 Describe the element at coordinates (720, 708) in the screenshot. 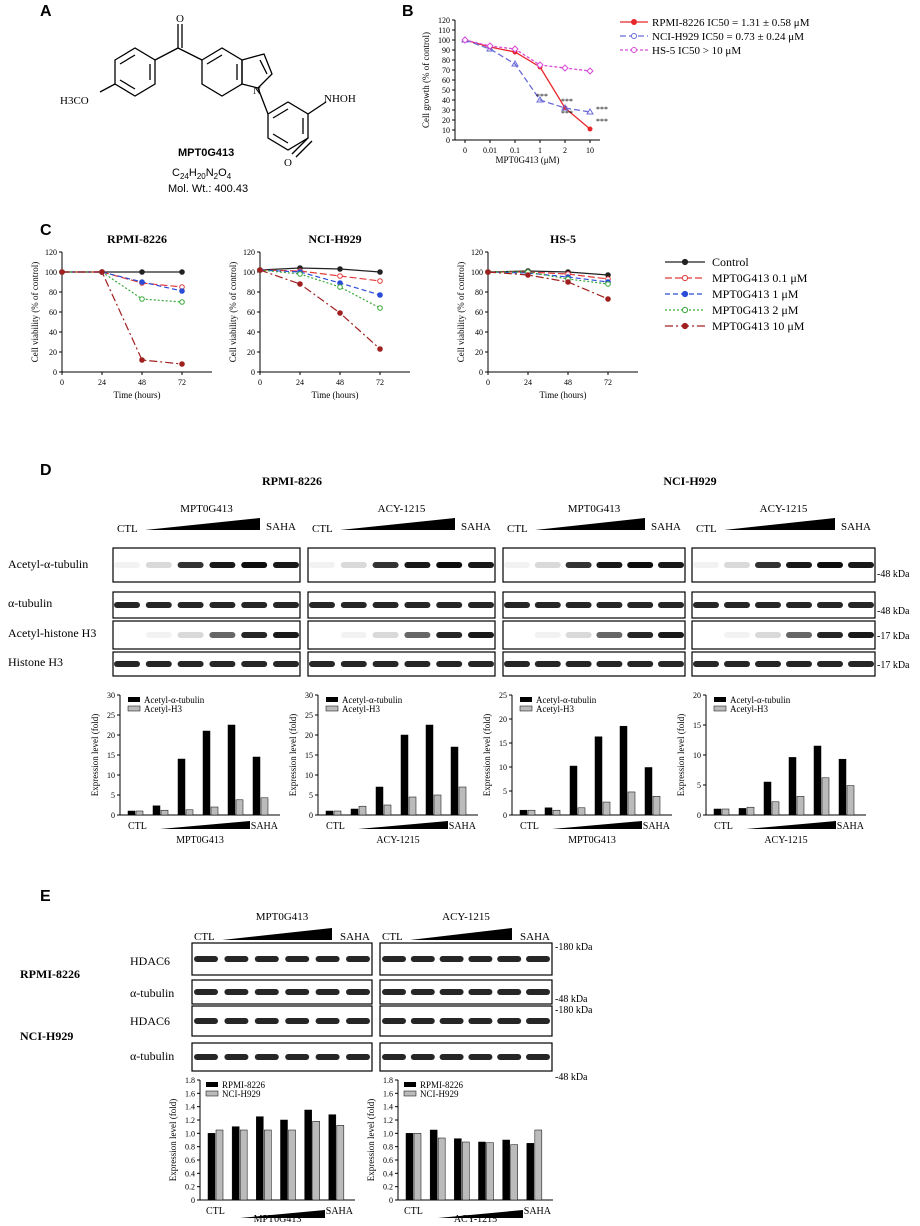

I see `d-bar-legend-swatch` at that location.